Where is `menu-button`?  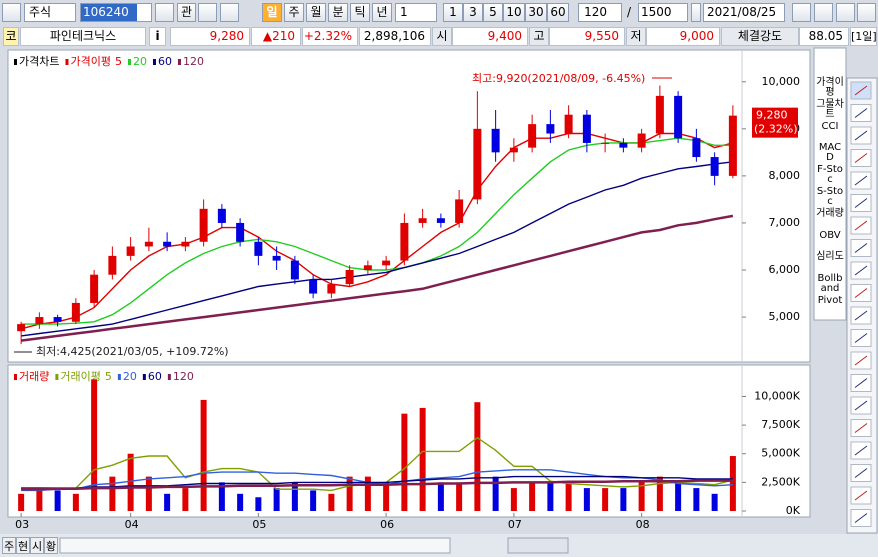 menu-button is located at coordinates (11, 12).